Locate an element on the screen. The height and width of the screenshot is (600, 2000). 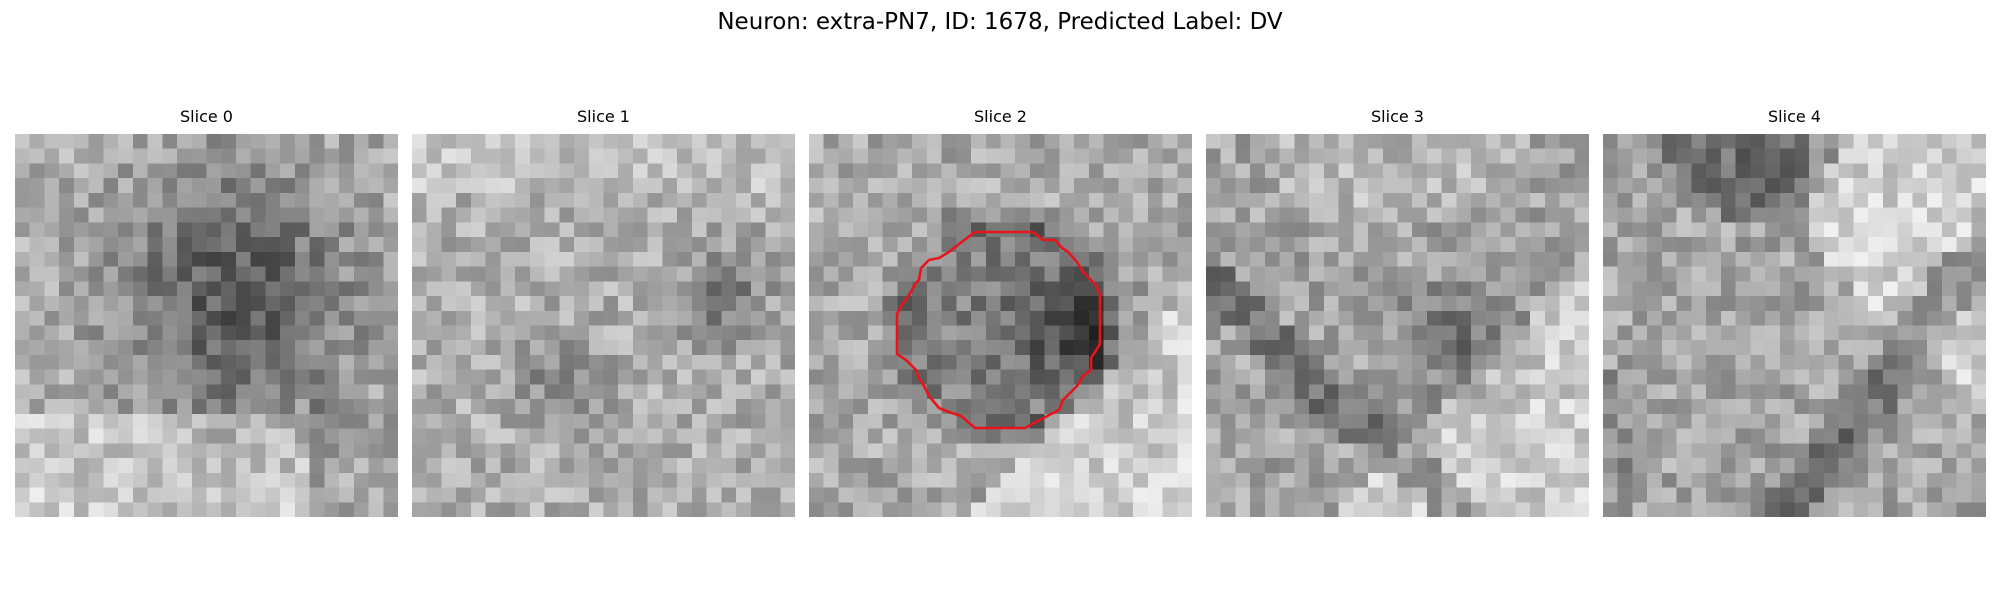
slice-panel-4: Slice 4 is located at coordinates (1794, 312).